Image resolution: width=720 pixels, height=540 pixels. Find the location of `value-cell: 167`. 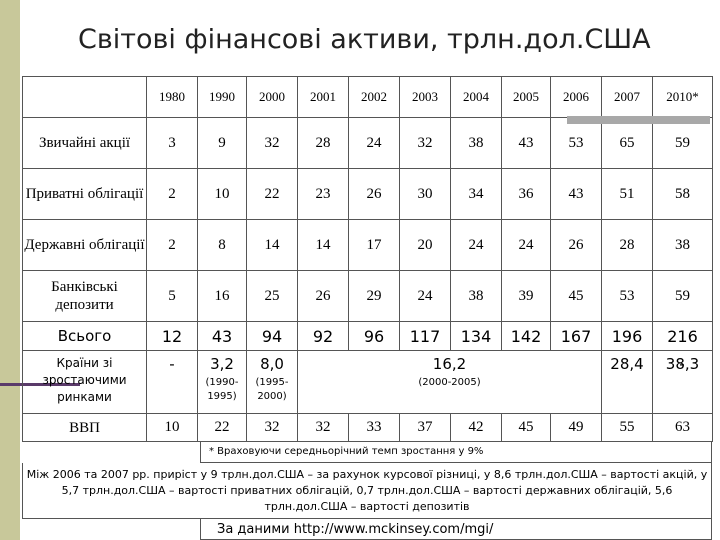

value-cell: 167 is located at coordinates (576, 336).